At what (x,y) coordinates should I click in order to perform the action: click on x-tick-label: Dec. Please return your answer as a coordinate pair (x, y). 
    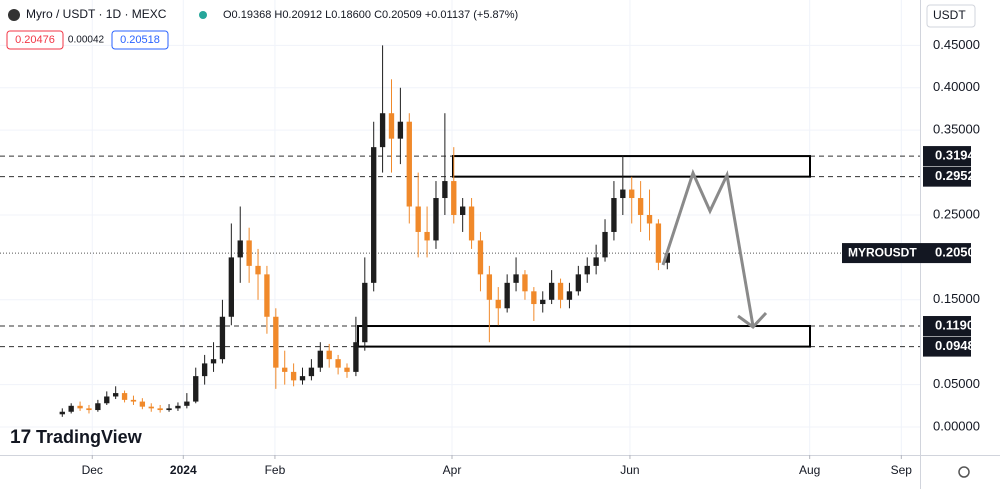
    Looking at the image, I should click on (92, 470).